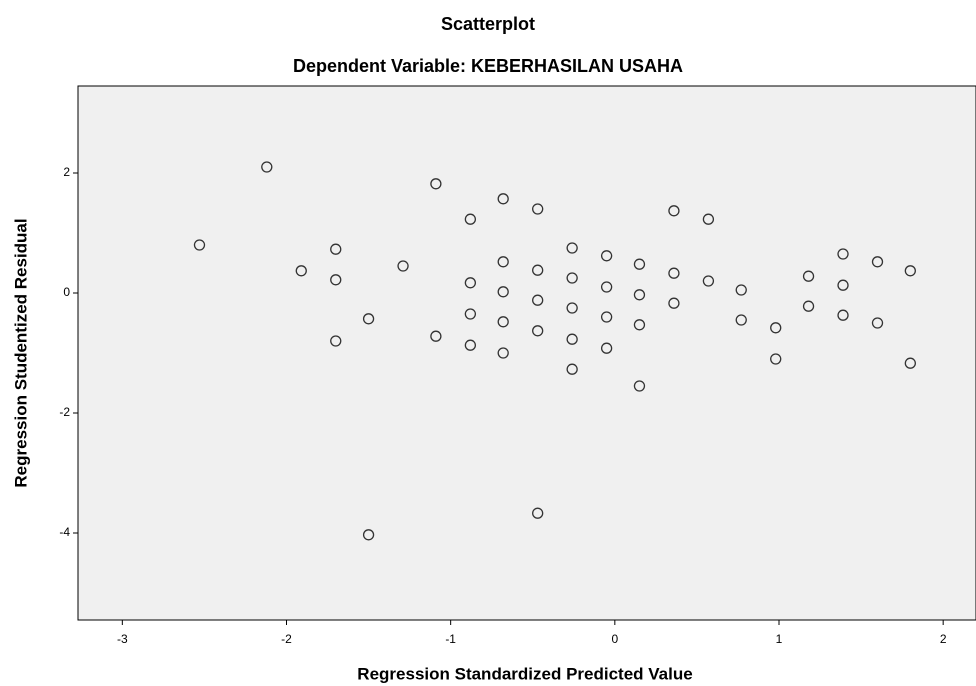  I want to click on chart-subtitle: Dependent Variable: KEBERHASILAN USAHA, so click(488, 66).